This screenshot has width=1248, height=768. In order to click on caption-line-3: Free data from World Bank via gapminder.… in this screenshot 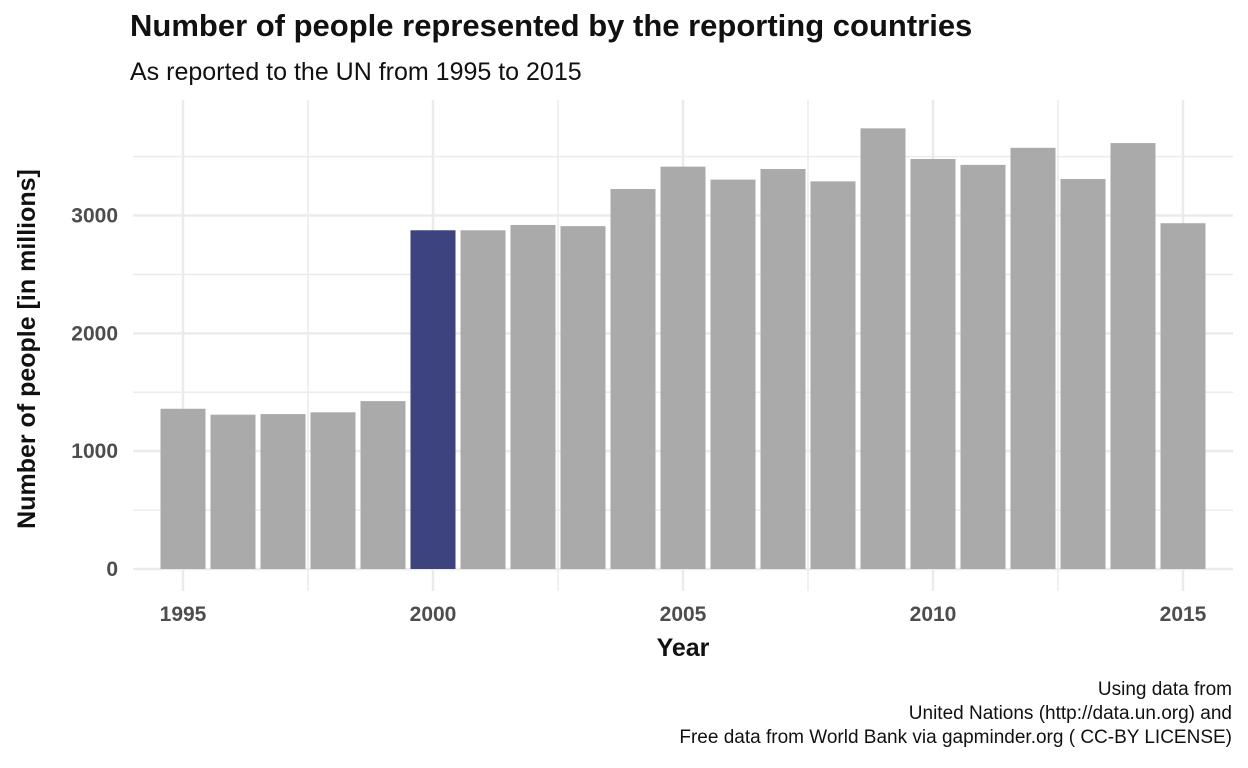, I will do `click(955, 737)`.